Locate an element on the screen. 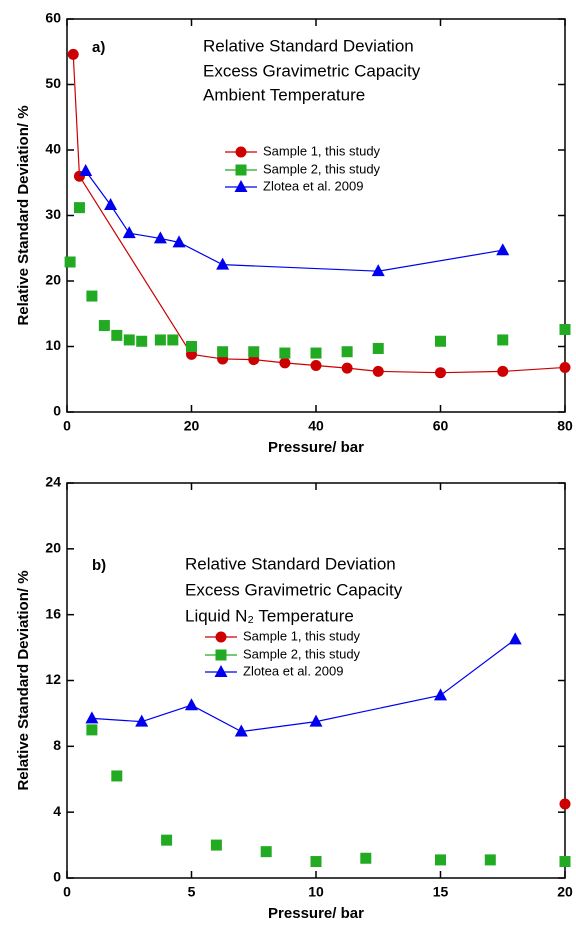 This screenshot has height=933, width=576. y-tick-label: 10 is located at coordinates (53, 345).